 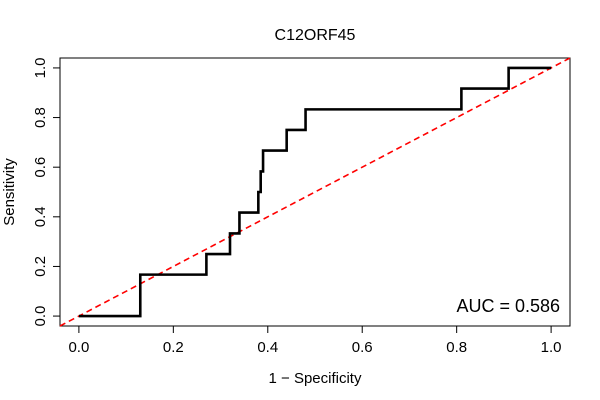 What do you see at coordinates (40, 316) in the screenshot?
I see `y-tick-label: 0.0` at bounding box center [40, 316].